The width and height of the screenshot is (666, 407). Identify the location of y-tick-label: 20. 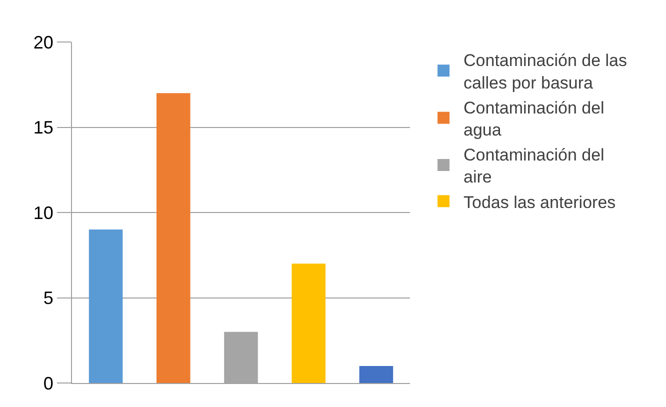
(43, 42).